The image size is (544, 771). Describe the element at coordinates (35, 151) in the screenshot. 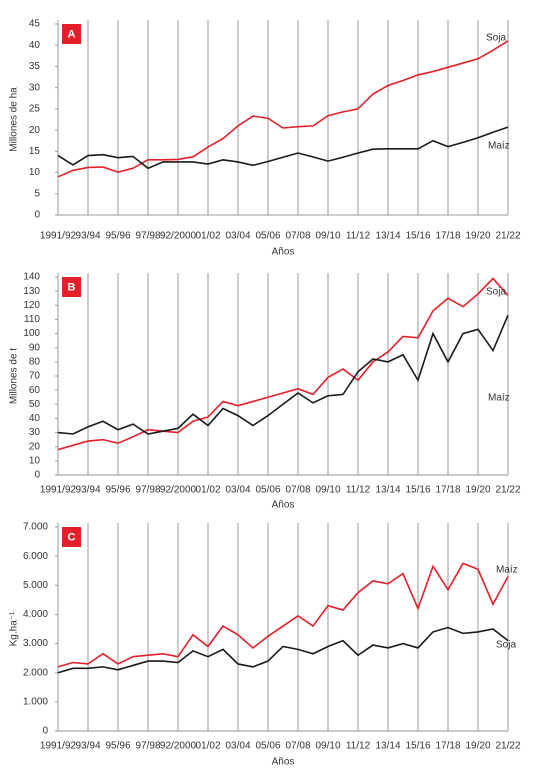

I see `y-tick-label: 15` at that location.